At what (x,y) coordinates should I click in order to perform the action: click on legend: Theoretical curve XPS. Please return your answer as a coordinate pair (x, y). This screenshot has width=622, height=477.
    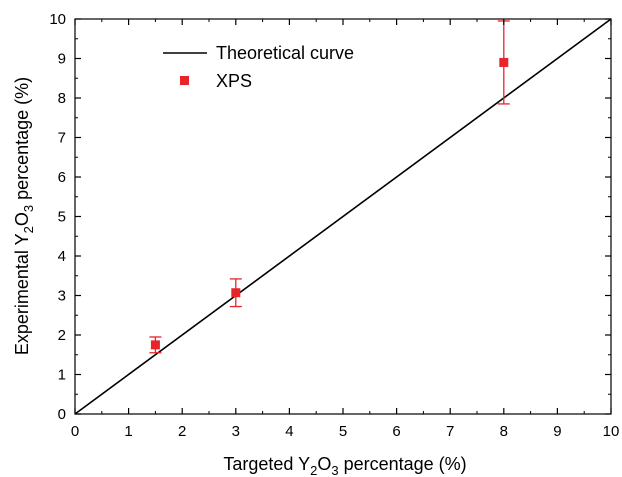
    Looking at the image, I should click on (258, 67).